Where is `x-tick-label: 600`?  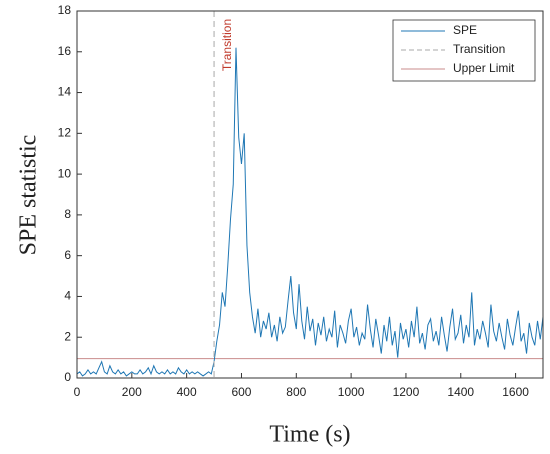 x-tick-label: 600 is located at coordinates (241, 392).